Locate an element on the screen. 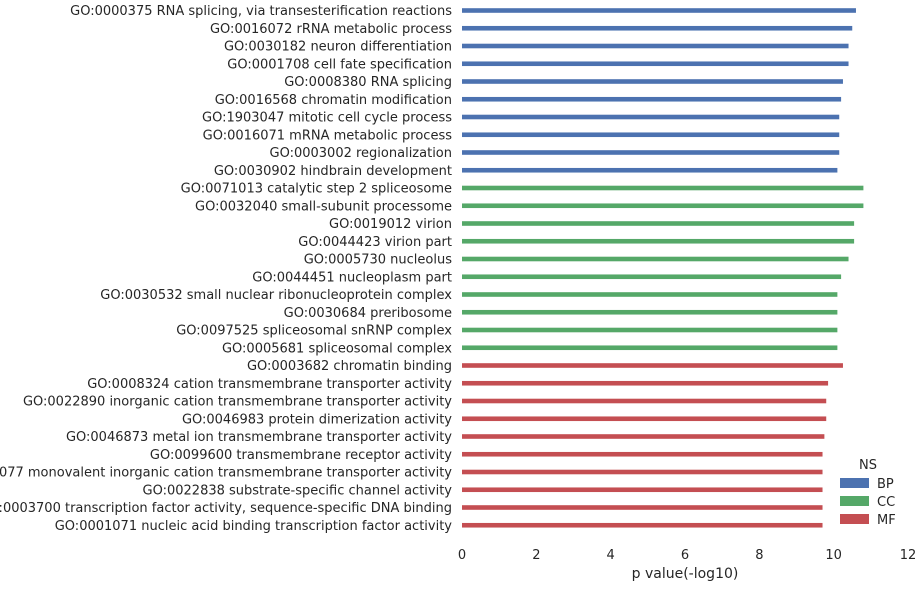 This screenshot has width=922, height=591. x-tick-label: 0 is located at coordinates (462, 555).